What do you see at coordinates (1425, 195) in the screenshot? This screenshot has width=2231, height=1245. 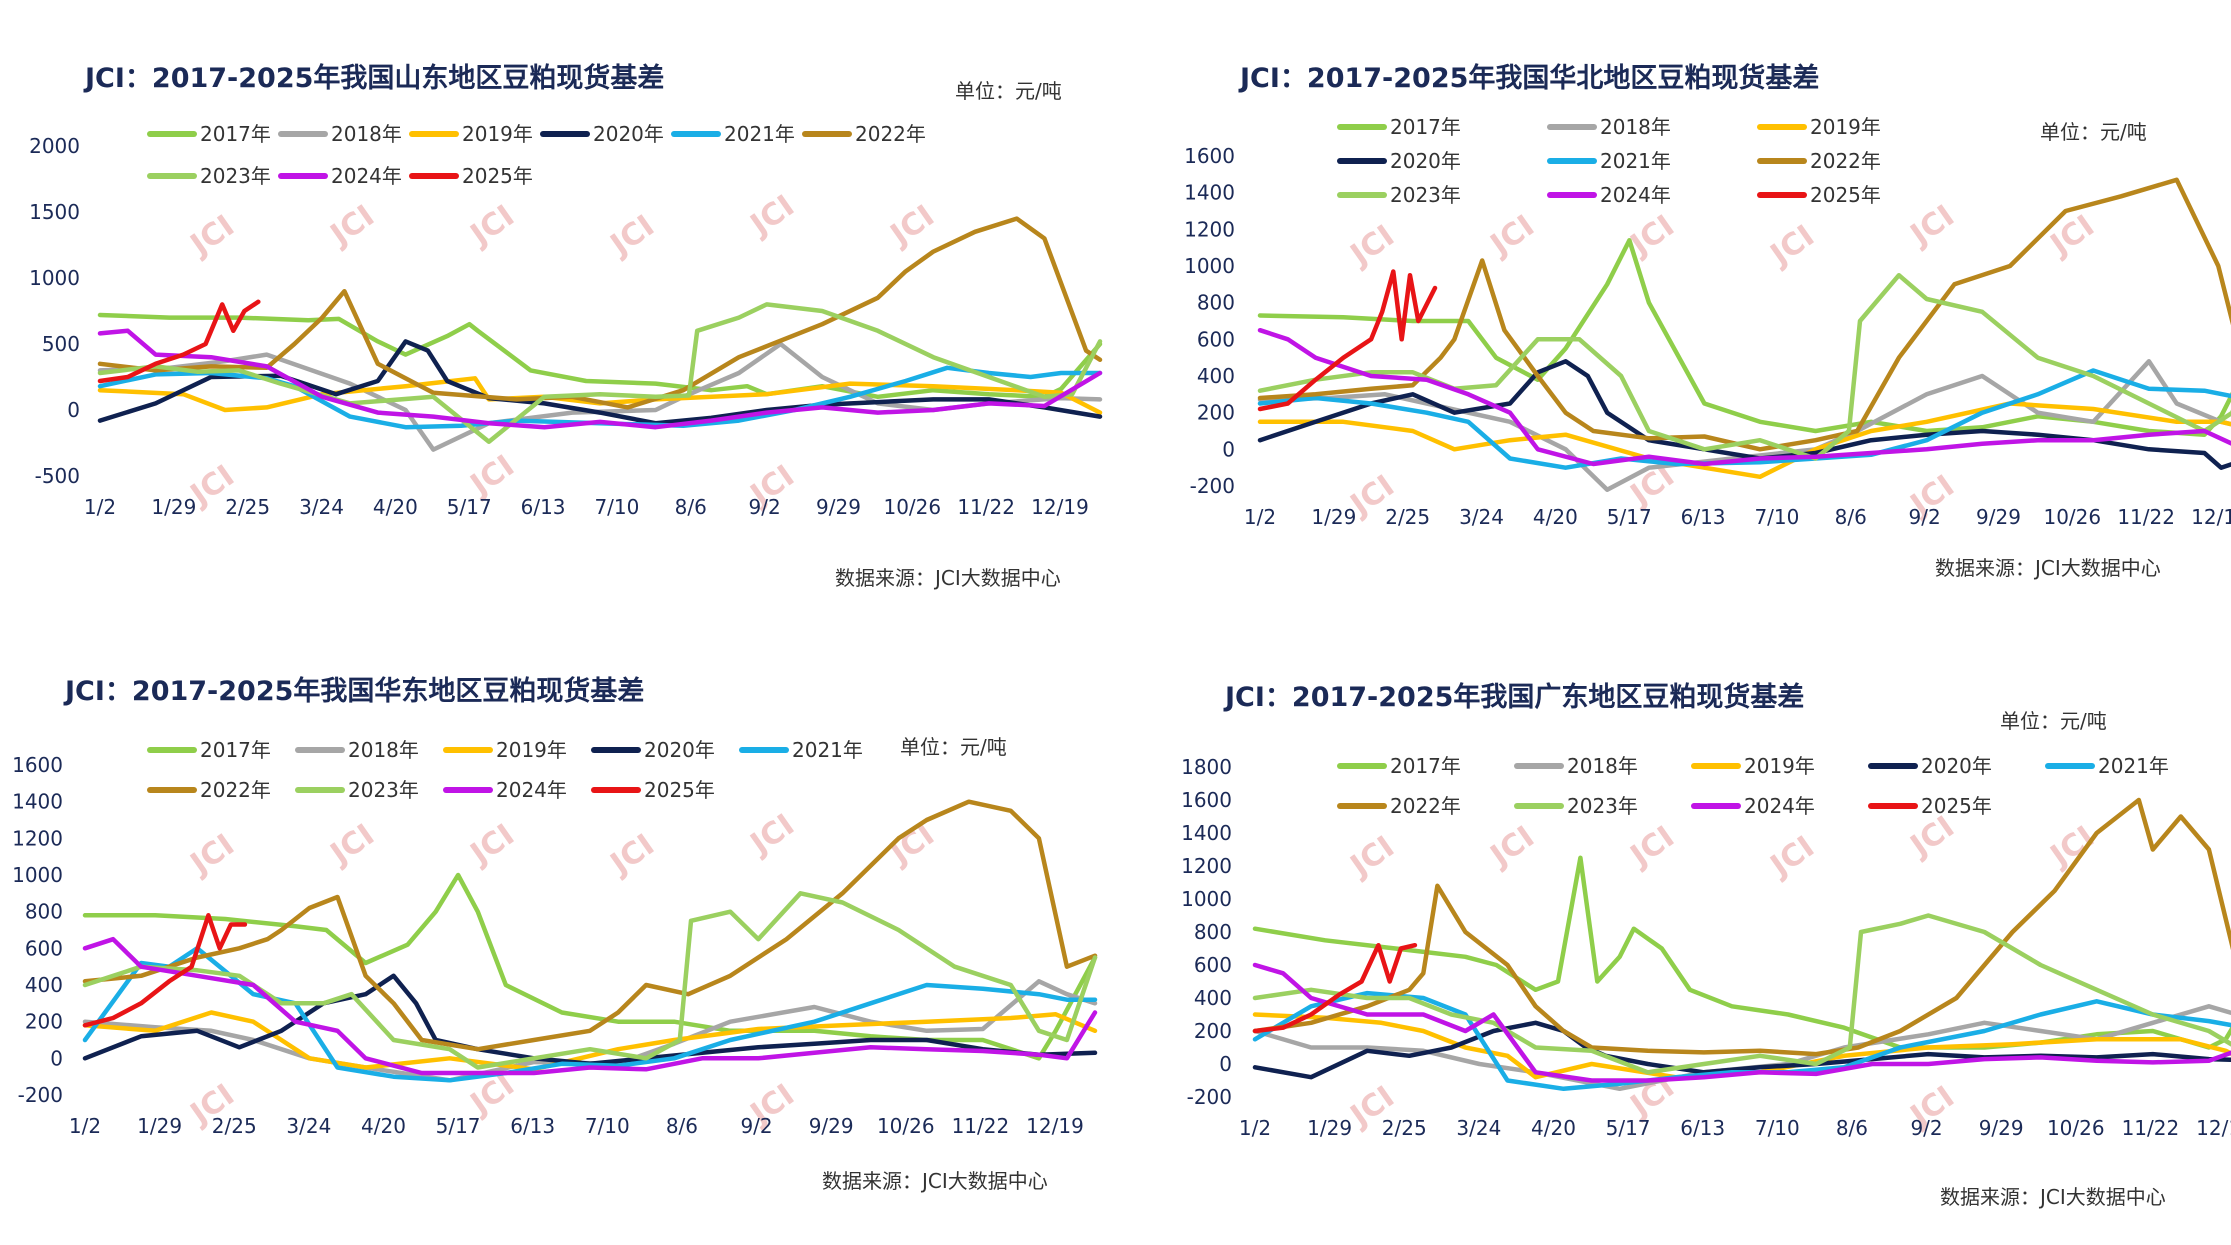 I see `legend-label: 2023年` at bounding box center [1425, 195].